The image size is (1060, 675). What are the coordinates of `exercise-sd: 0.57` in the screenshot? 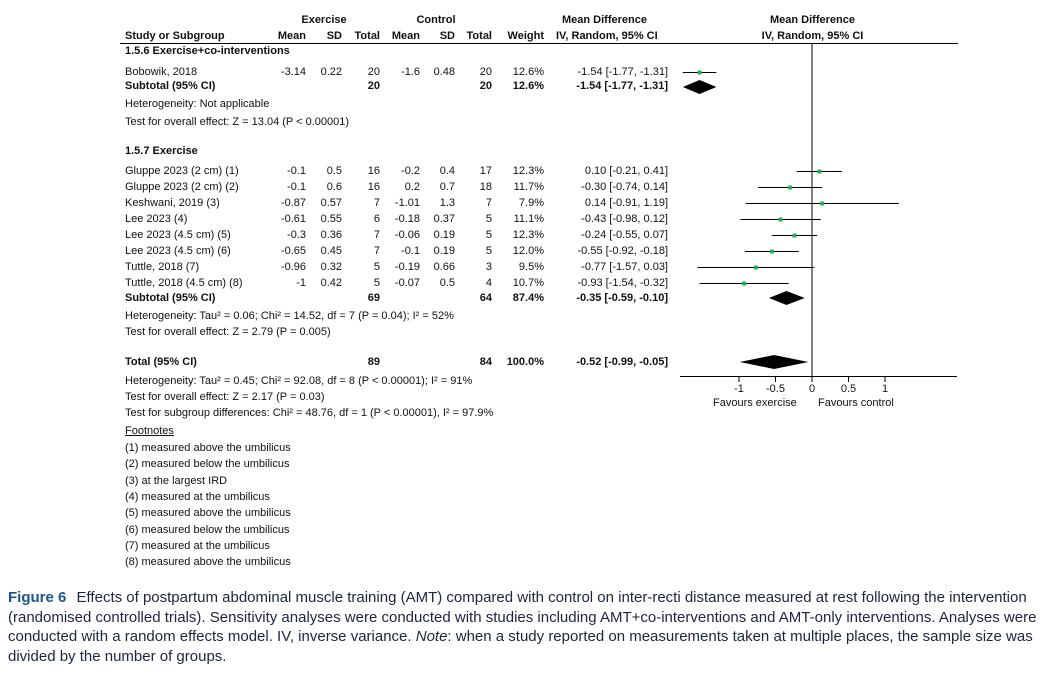 It's located at (331, 203).